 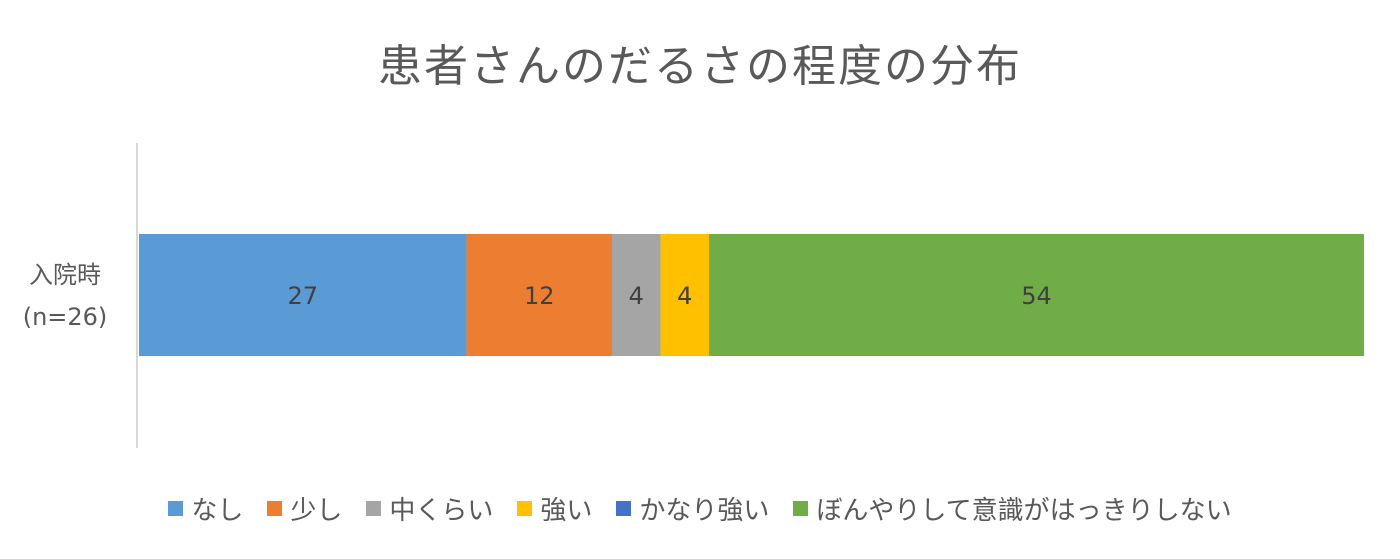 I want to click on legend-label-series-1: 少し, so click(x=316, y=511).